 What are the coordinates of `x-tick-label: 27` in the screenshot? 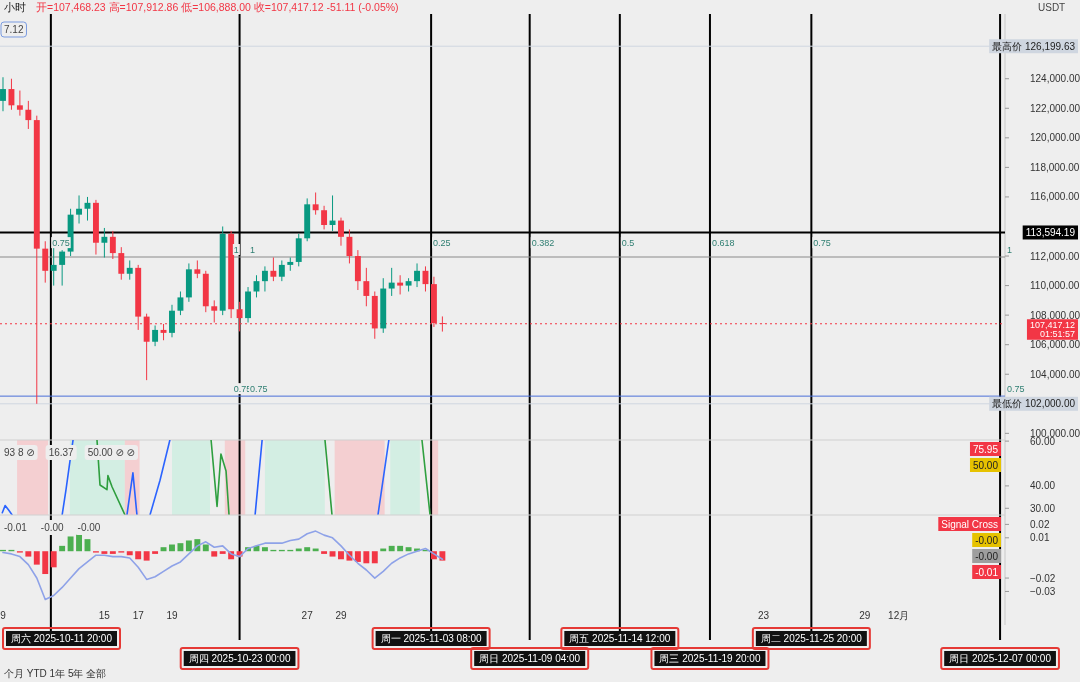 It's located at (307, 615).